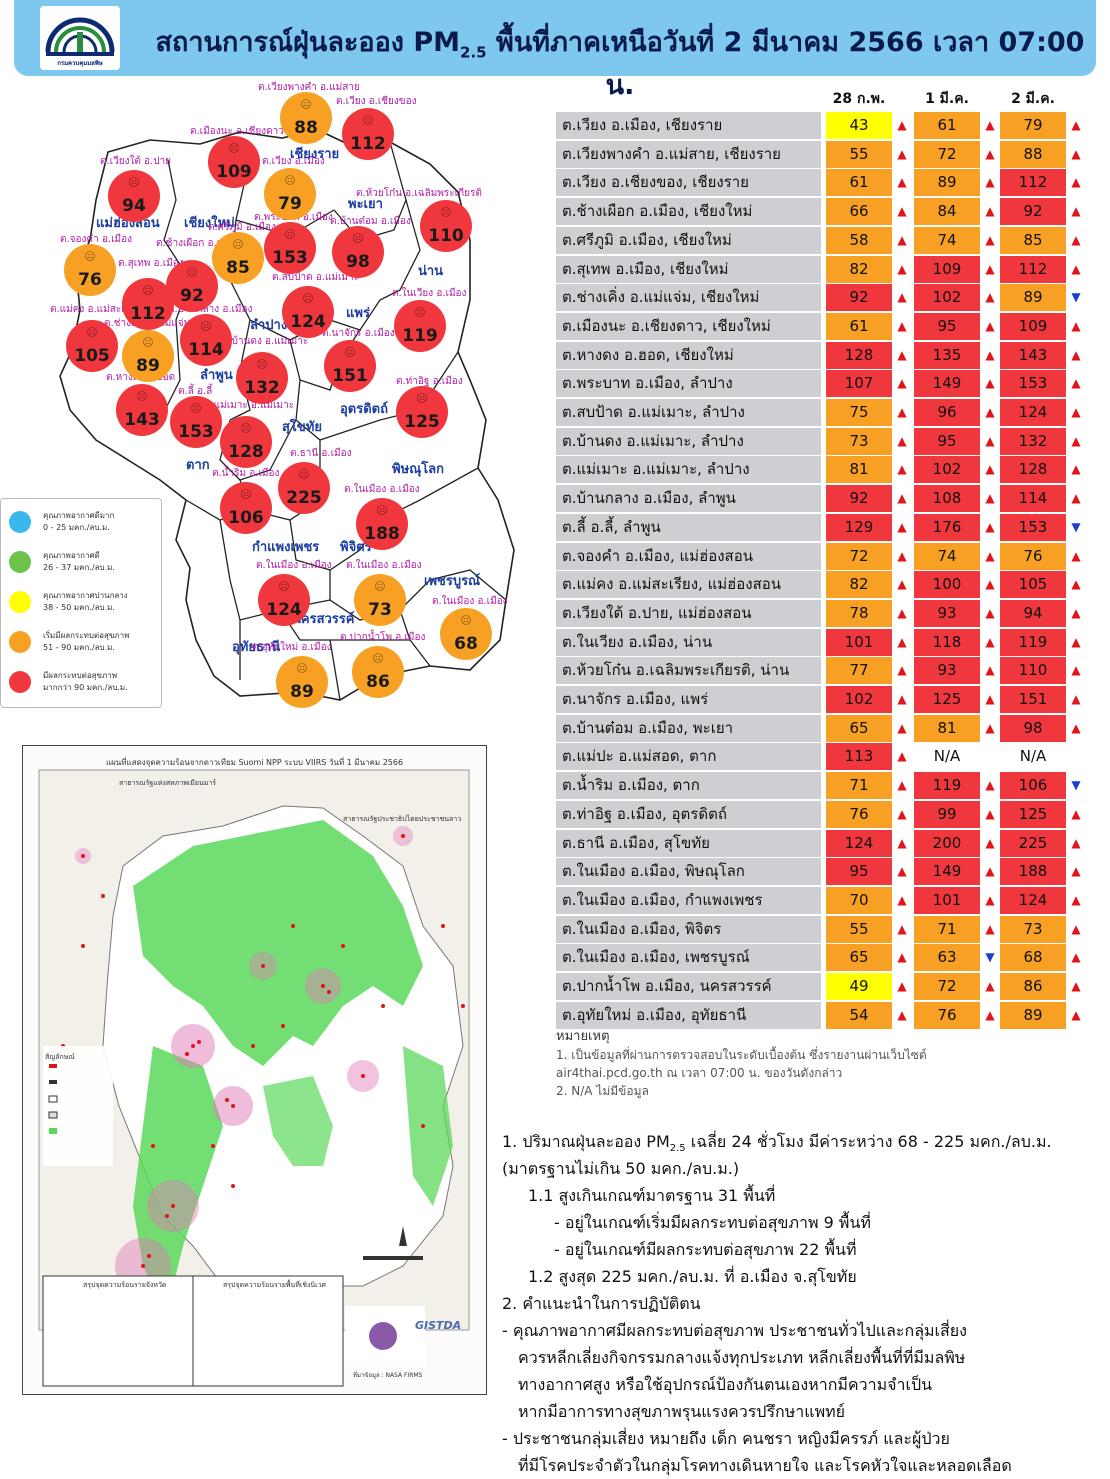 The image size is (1110, 1479). What do you see at coordinates (290, 248) in the screenshot?
I see `station-bubble: ☹ 153` at bounding box center [290, 248].